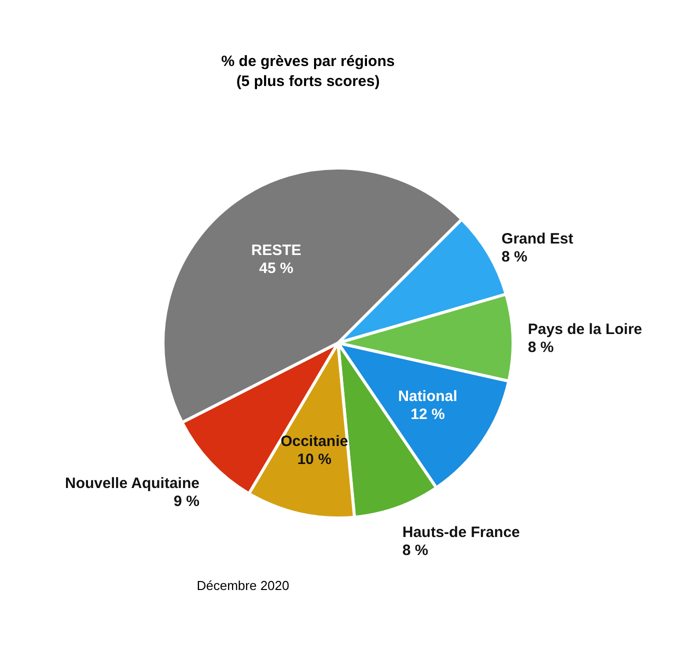  Describe the element at coordinates (308, 82) in the screenshot. I see `chart-subtitle: (5 plus forts scores)` at that location.